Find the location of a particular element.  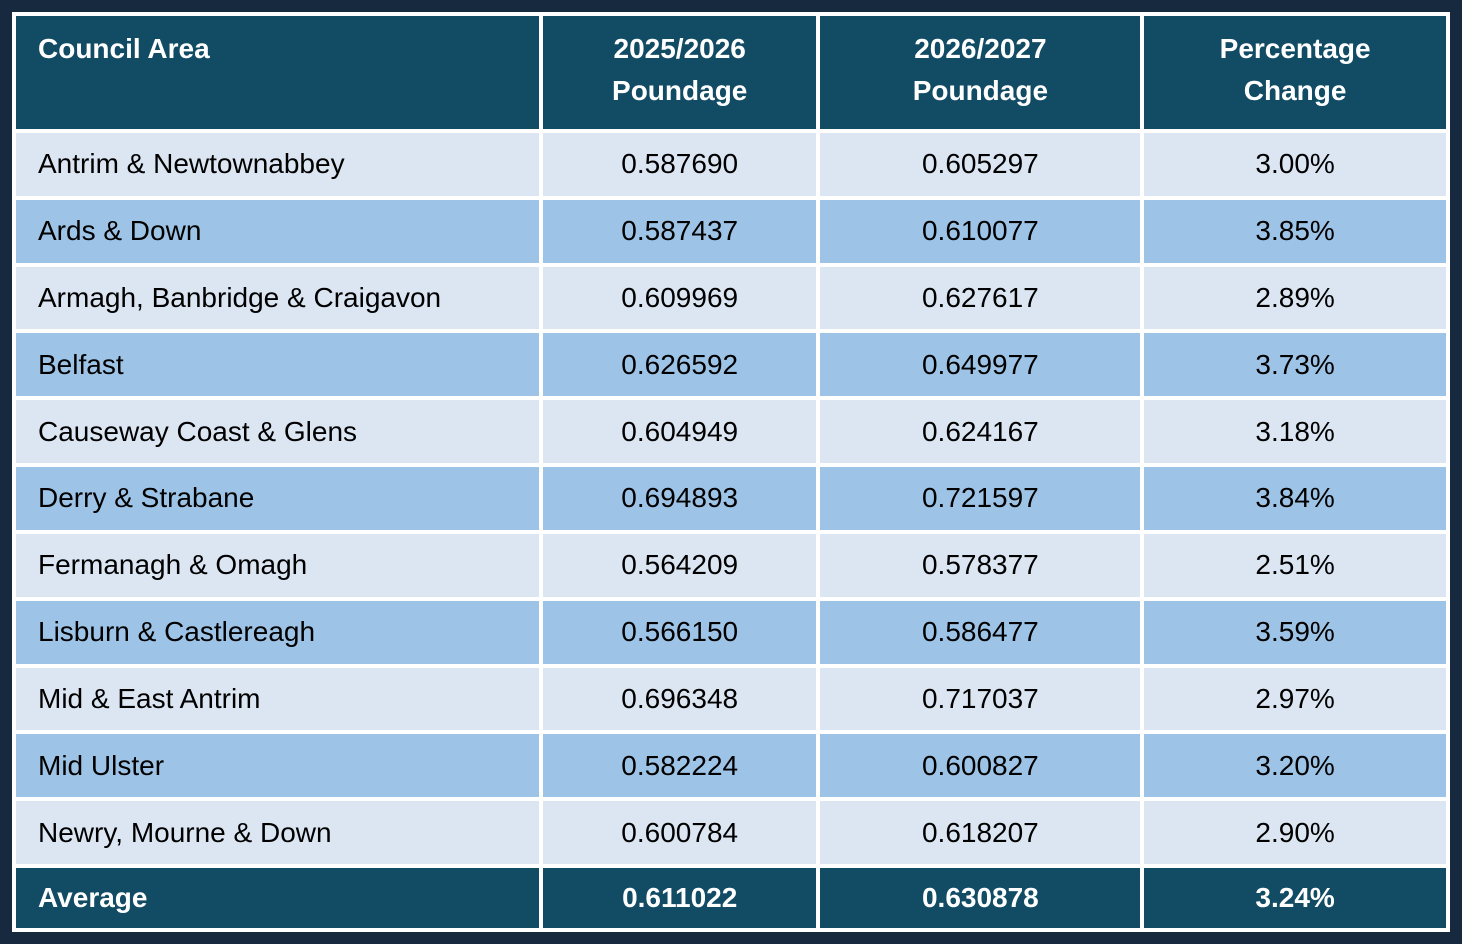

council-area-cell: Belfast is located at coordinates (277, 365).